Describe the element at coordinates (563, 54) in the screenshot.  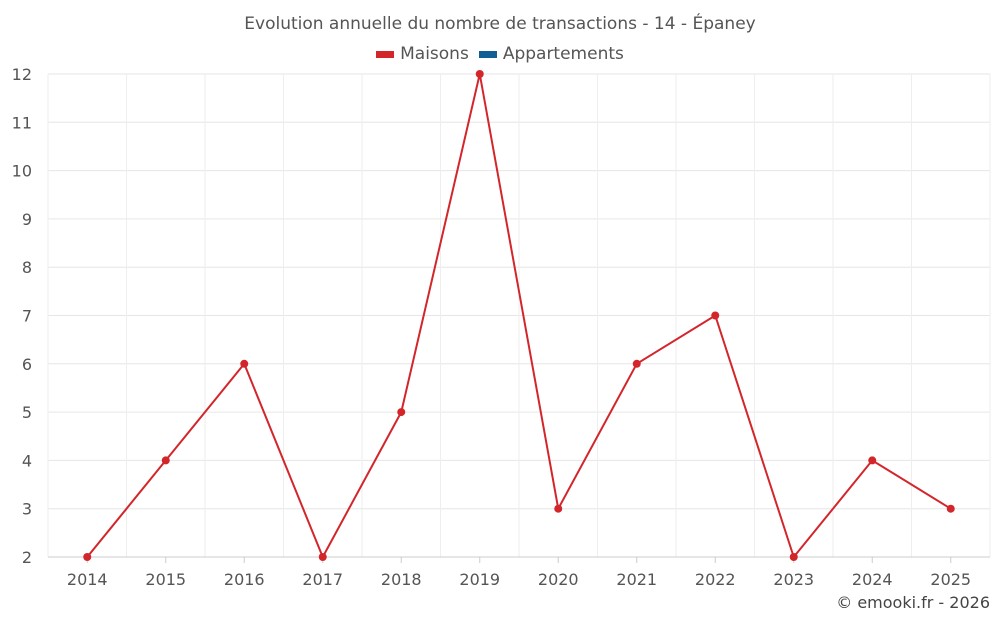
I see `legend-label-appartements: Appartements` at that location.